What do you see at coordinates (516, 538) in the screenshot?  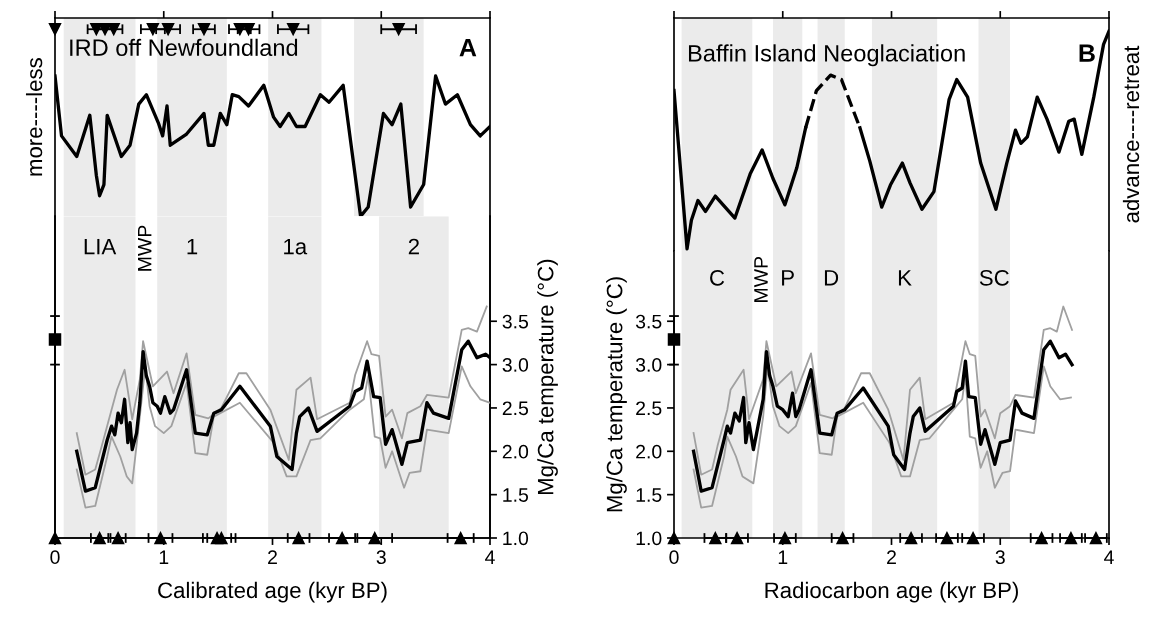 I see `y2-tick-label: 1.0` at bounding box center [516, 538].